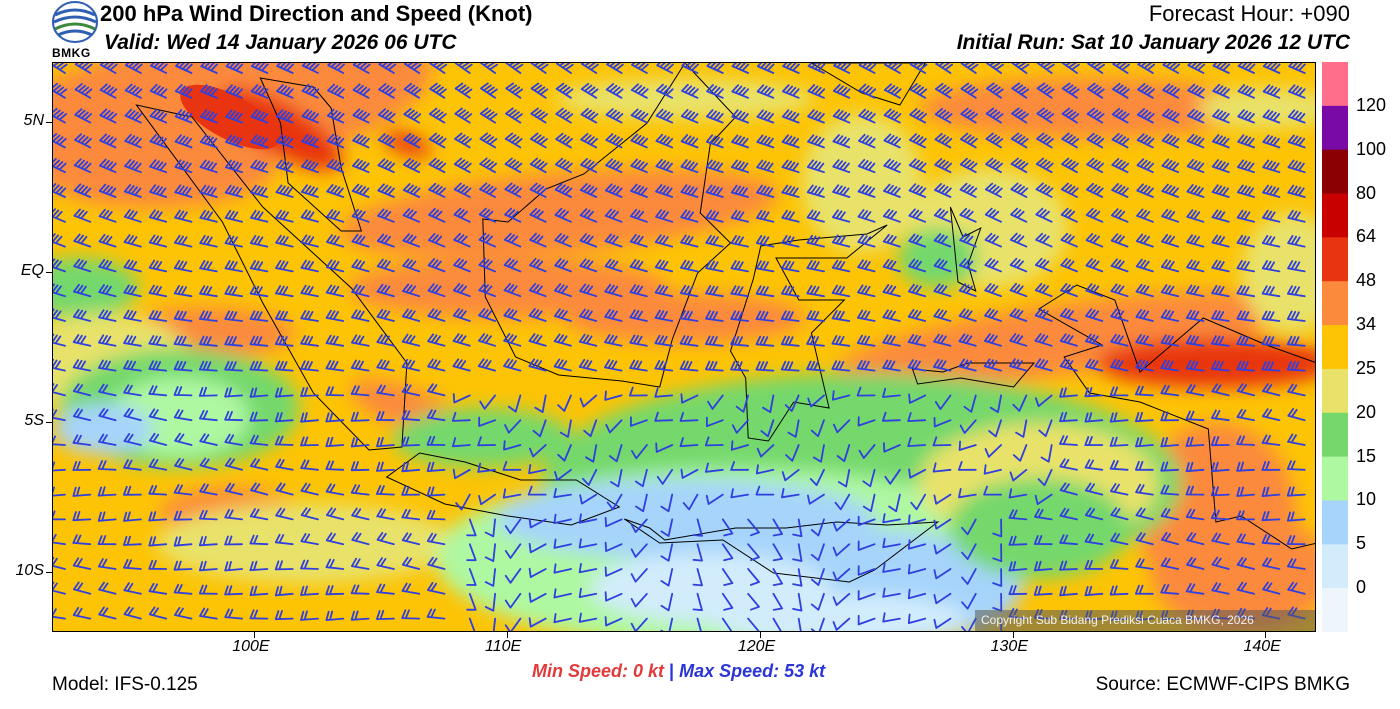  I want to click on colorbar-label: 64, so click(1366, 236).